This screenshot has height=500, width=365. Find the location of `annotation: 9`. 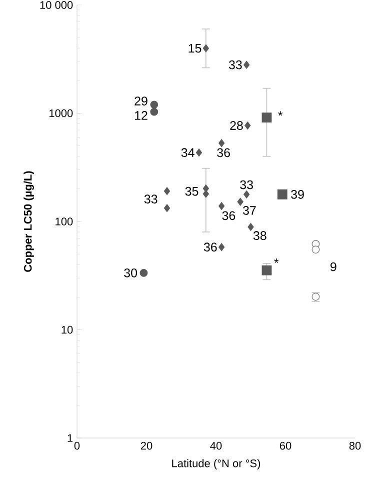

annotation: 9 is located at coordinates (333, 267).